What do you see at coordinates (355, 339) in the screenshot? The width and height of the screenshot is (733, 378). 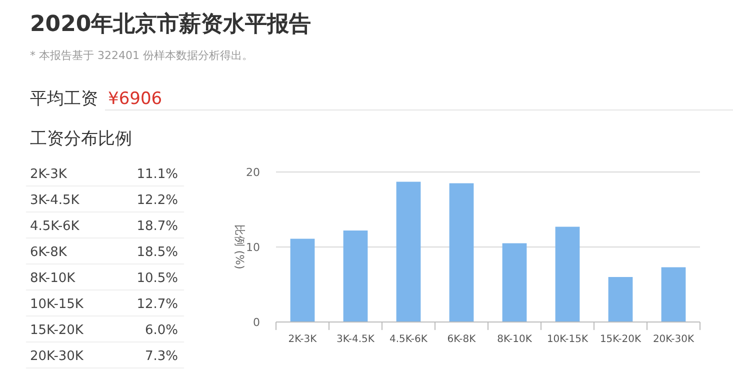 I see `x-tick-label: 3K-4.5K` at bounding box center [355, 339].